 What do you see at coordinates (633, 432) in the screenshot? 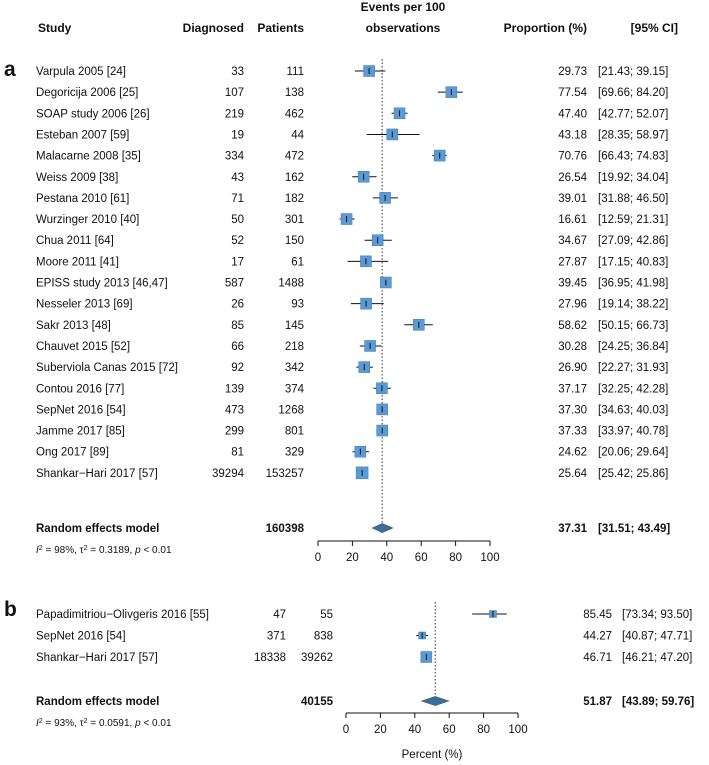
I see `ci-value: [33.97; 40.78]` at bounding box center [633, 432].